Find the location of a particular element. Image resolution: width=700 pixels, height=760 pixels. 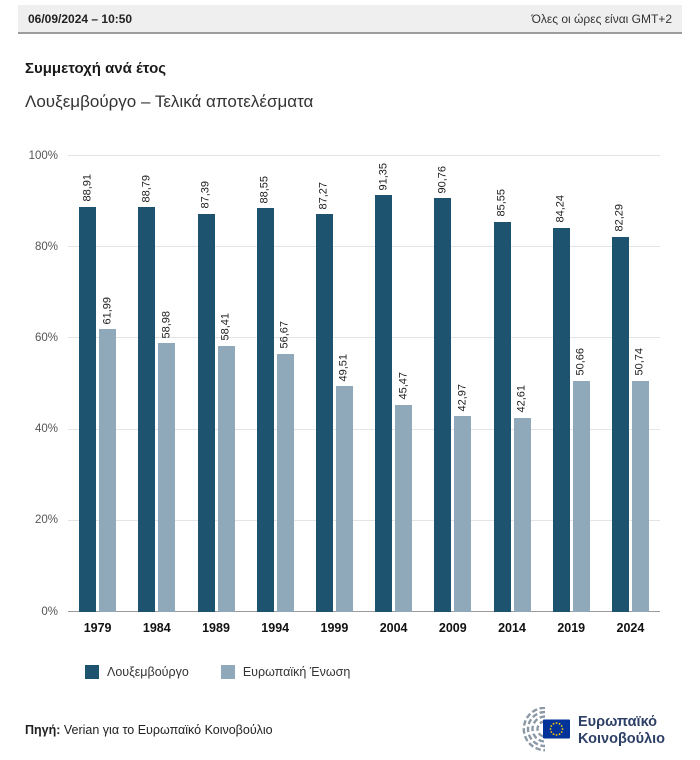

bar-group-2004: 91,35 45,47 is located at coordinates (393, 384).